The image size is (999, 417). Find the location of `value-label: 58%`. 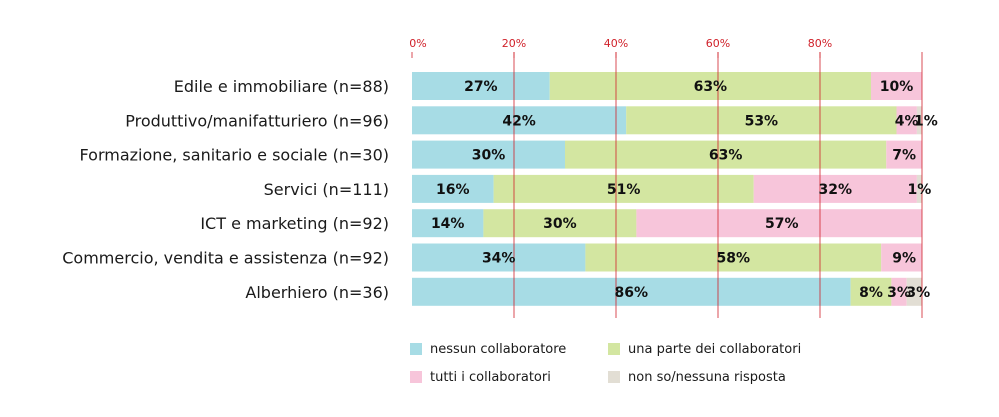

value-label: 58% is located at coordinates (734, 259).